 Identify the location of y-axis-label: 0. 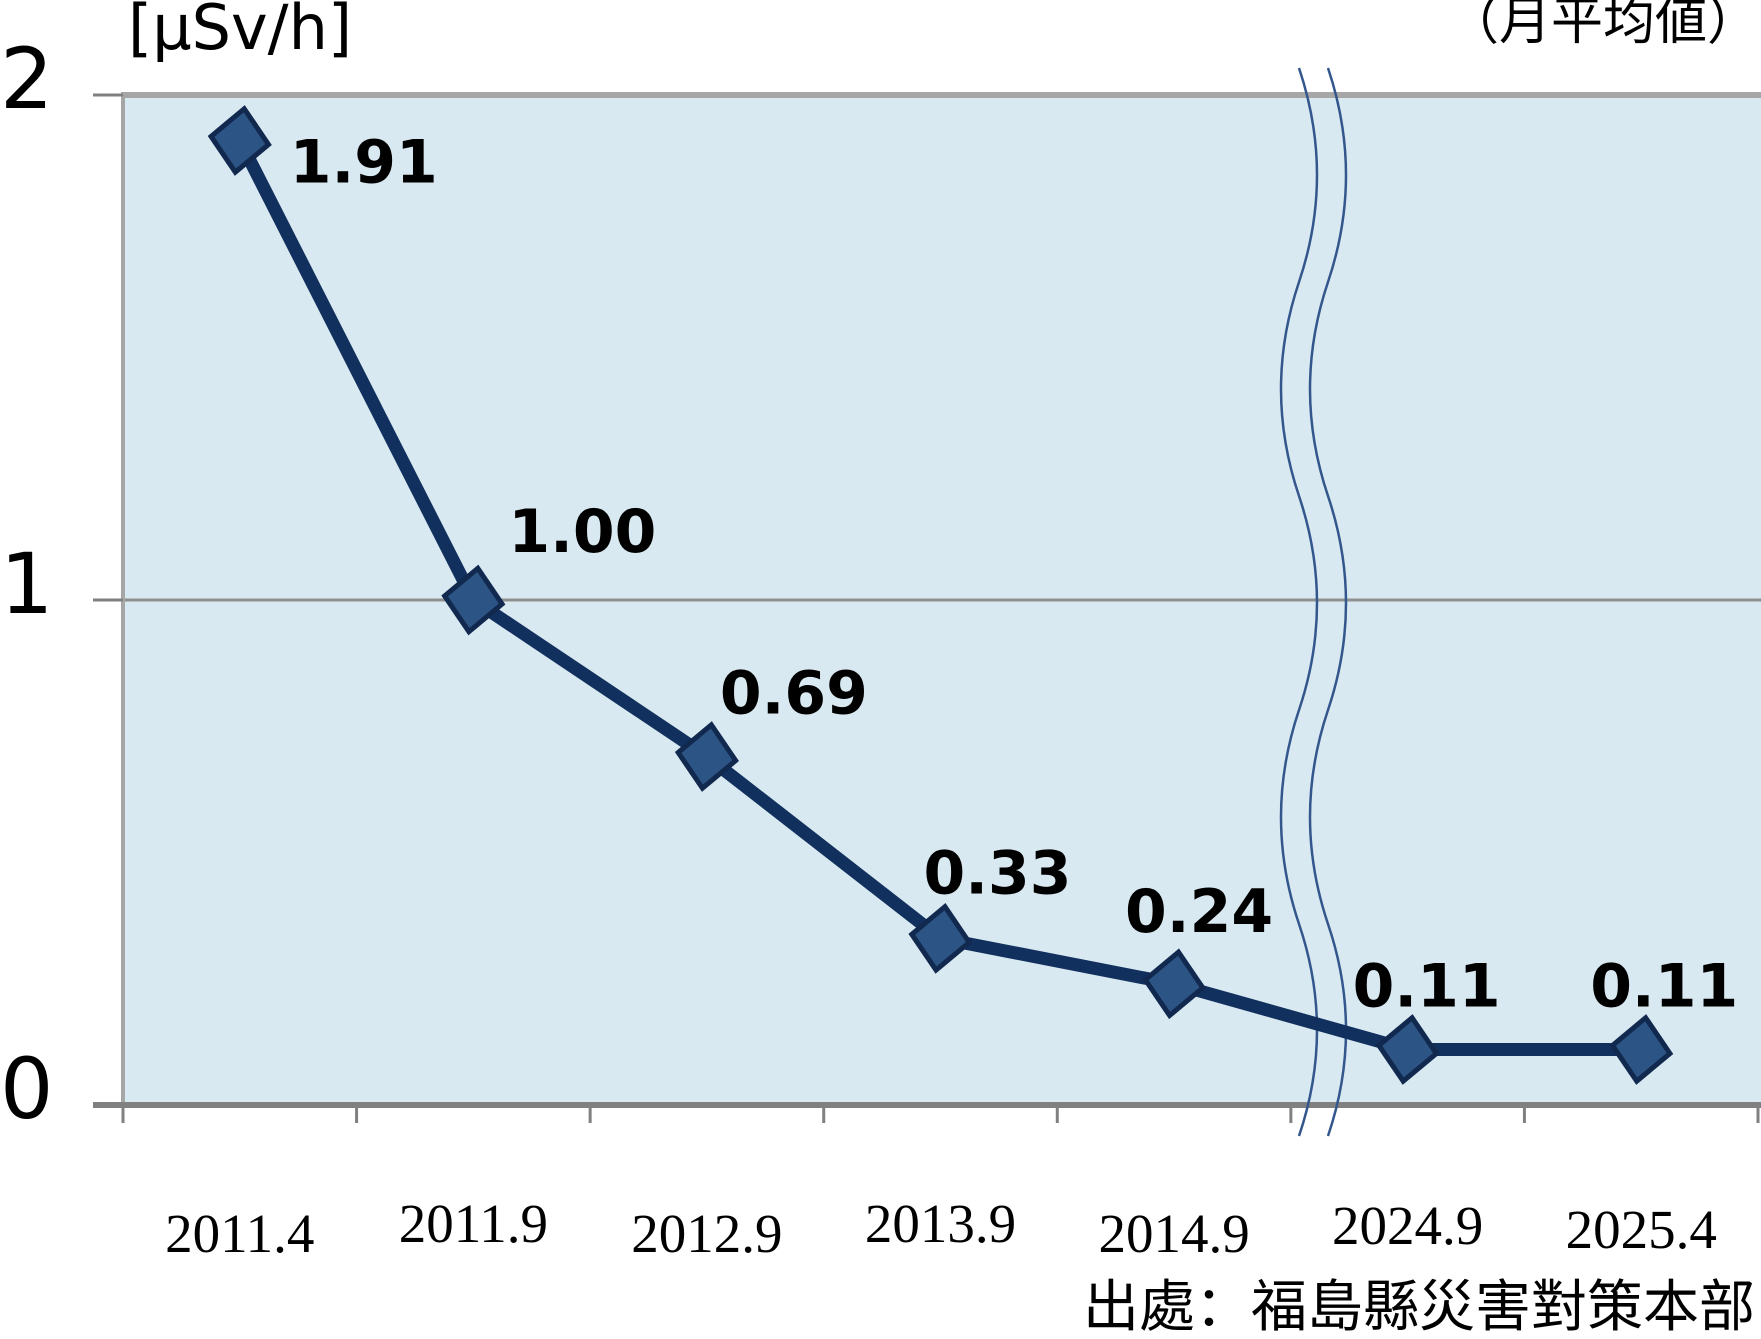
(27, 1089).